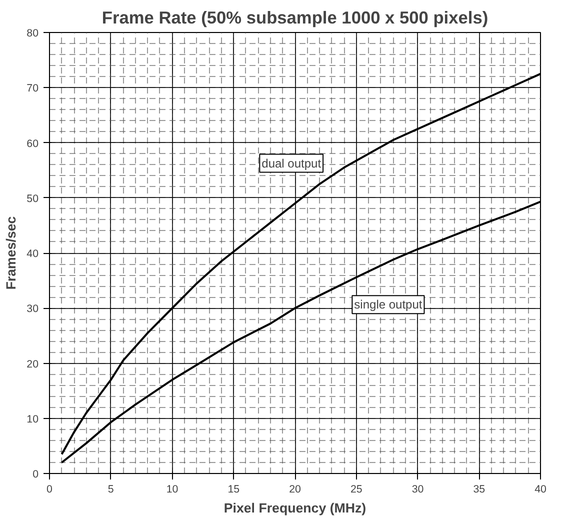 This screenshot has width=584, height=522. Describe the element at coordinates (418, 490) in the screenshot. I see `x-tick-label: 30` at that location.